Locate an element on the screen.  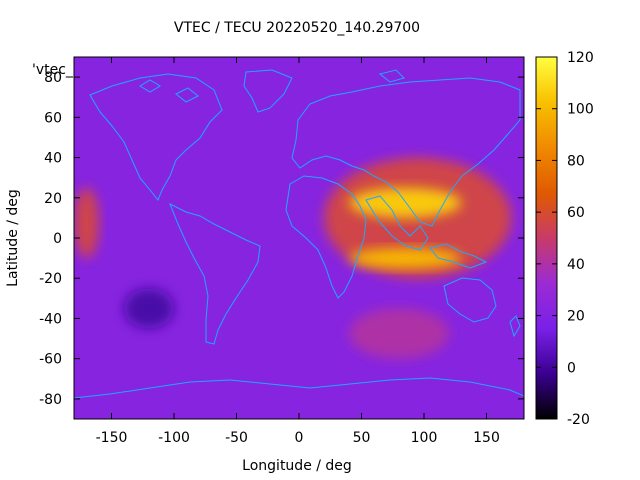
colorbar-tick-label: 20 is located at coordinates (576, 317).